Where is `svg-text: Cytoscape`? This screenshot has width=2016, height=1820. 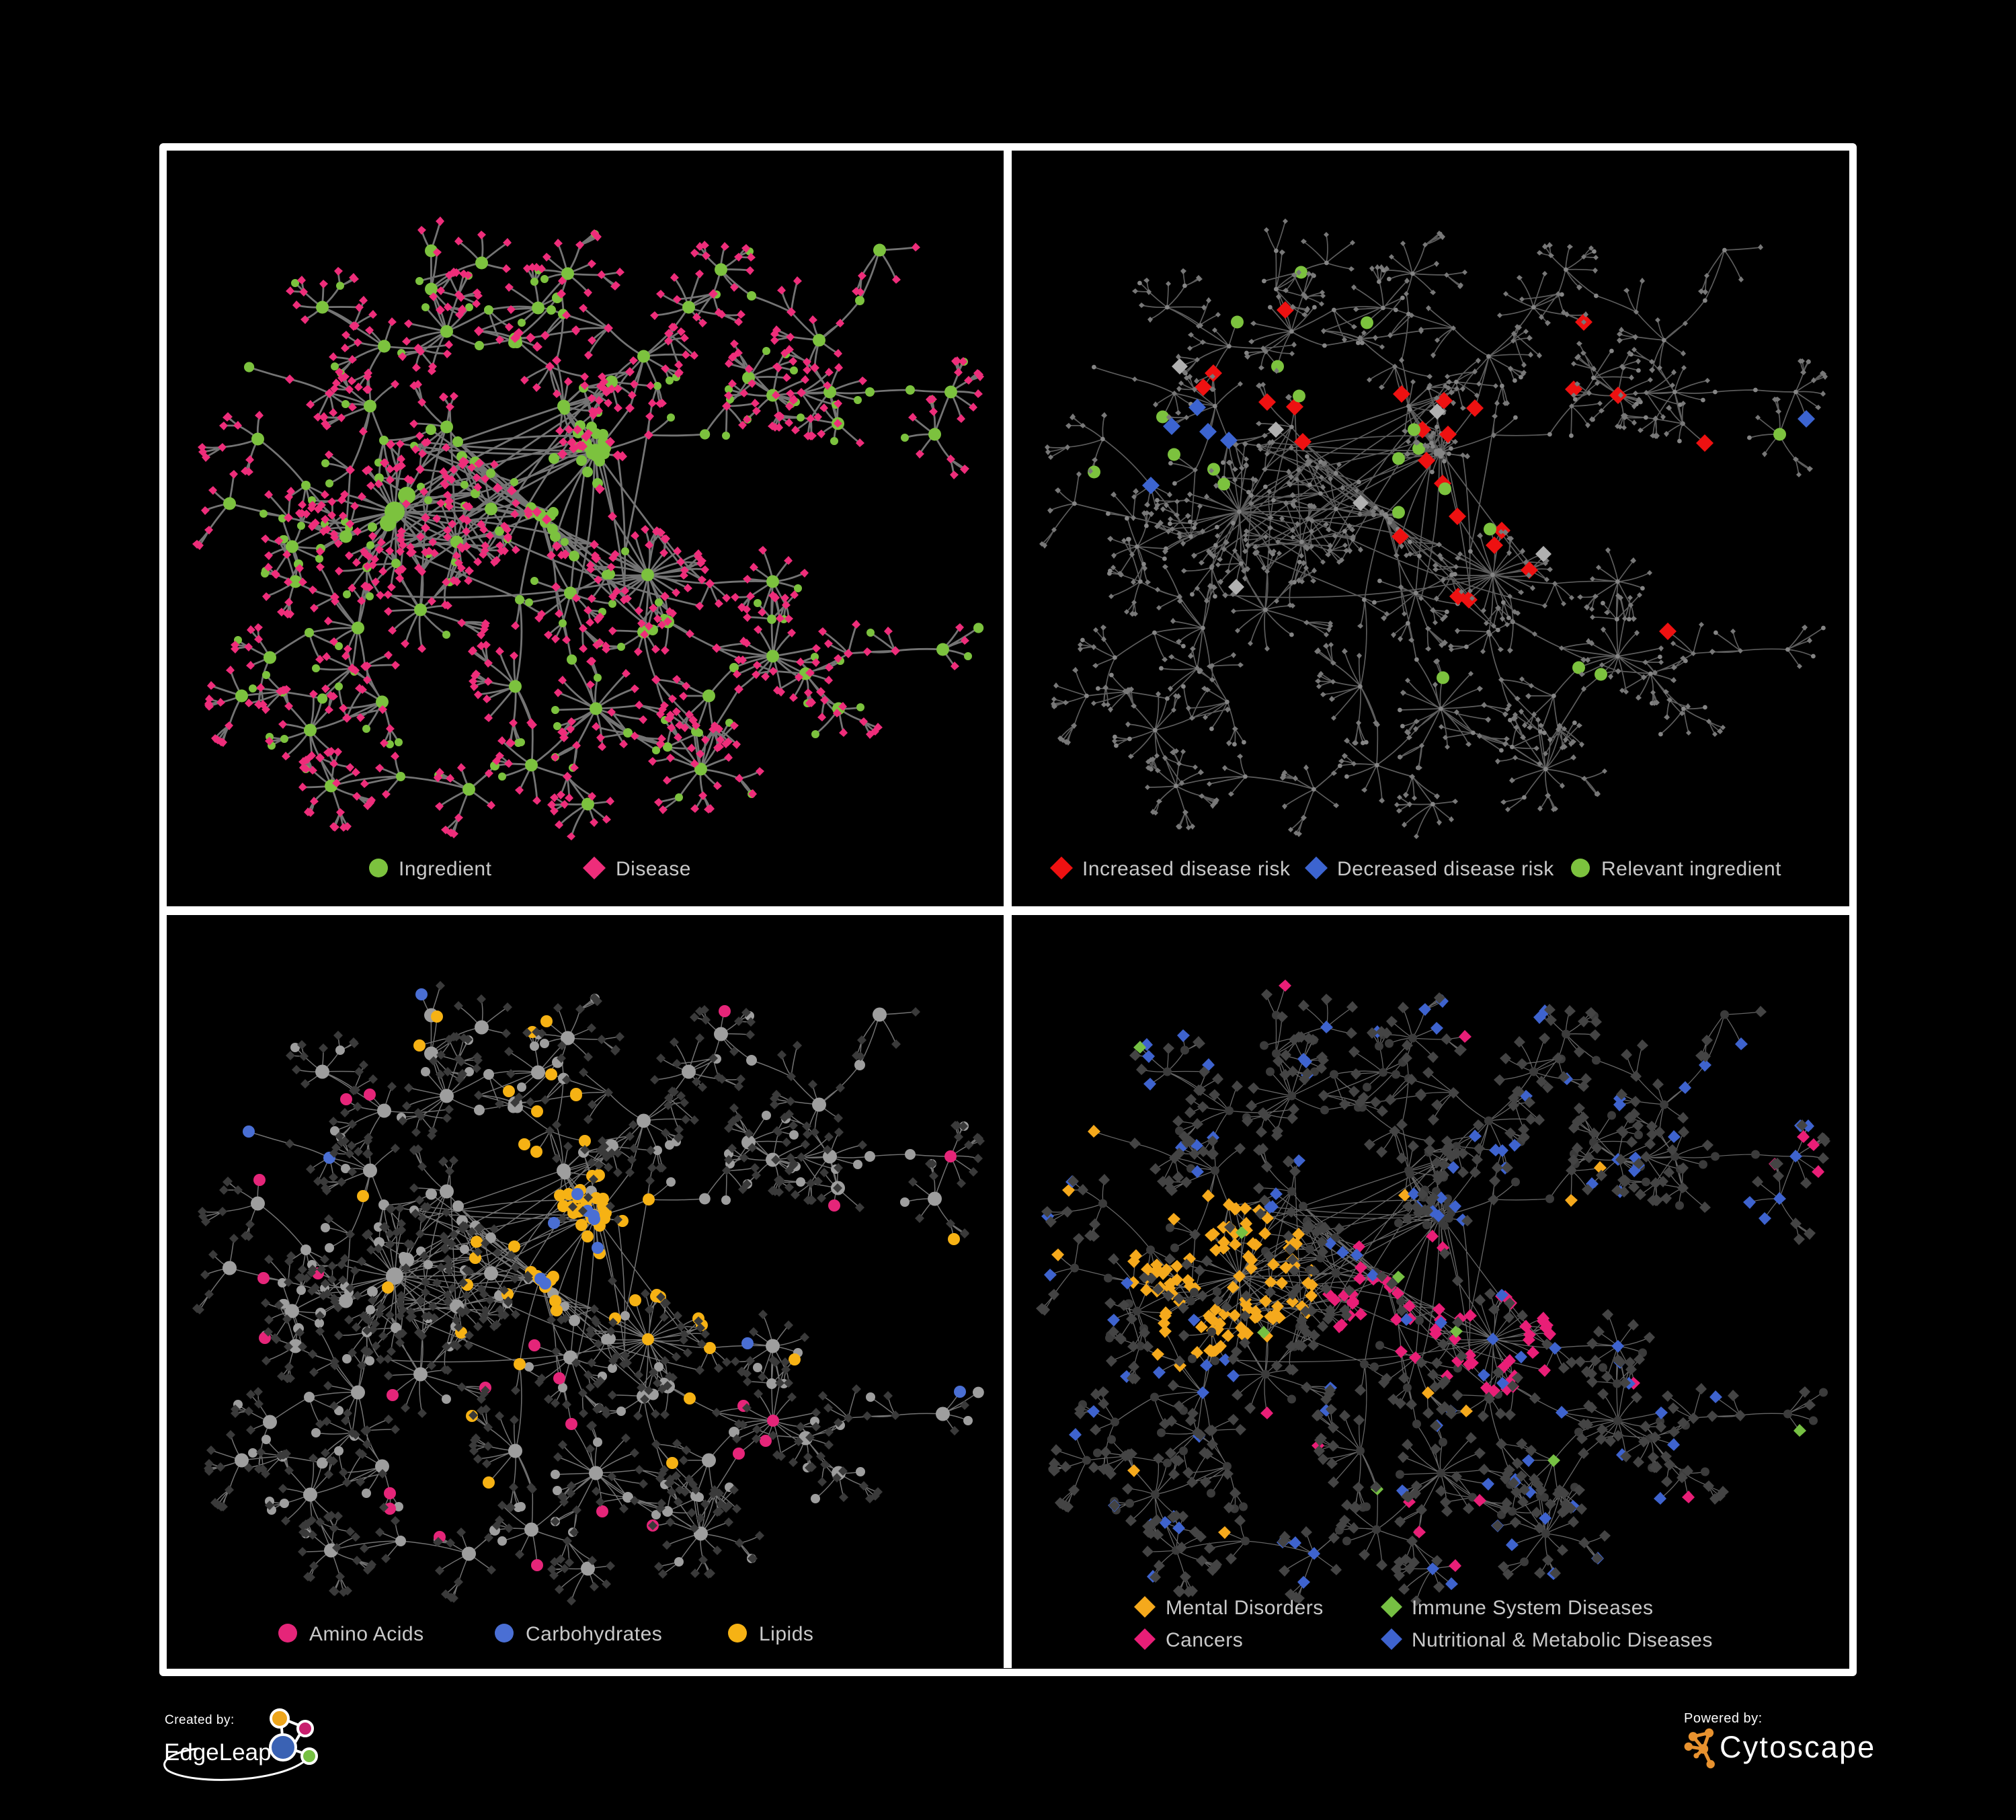
svg-text: Cytoscape is located at coordinates (1798, 1747).